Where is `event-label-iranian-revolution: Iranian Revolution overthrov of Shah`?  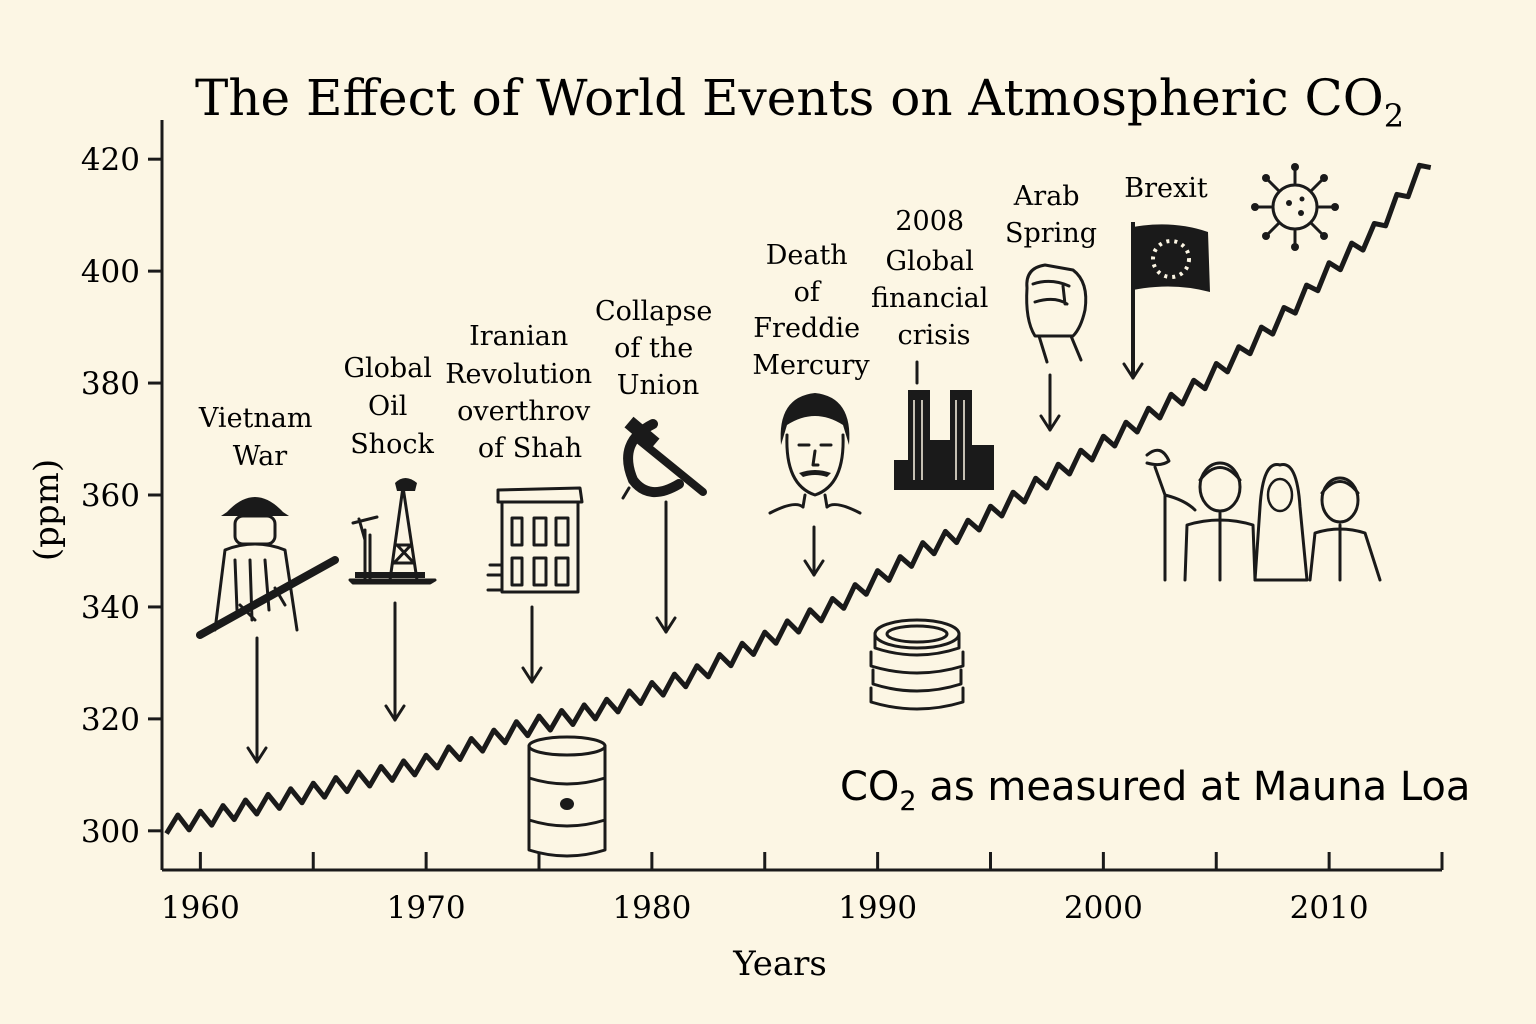 event-label-iranian-revolution: Iranian Revolution overthrov of Shah is located at coordinates (523, 392).